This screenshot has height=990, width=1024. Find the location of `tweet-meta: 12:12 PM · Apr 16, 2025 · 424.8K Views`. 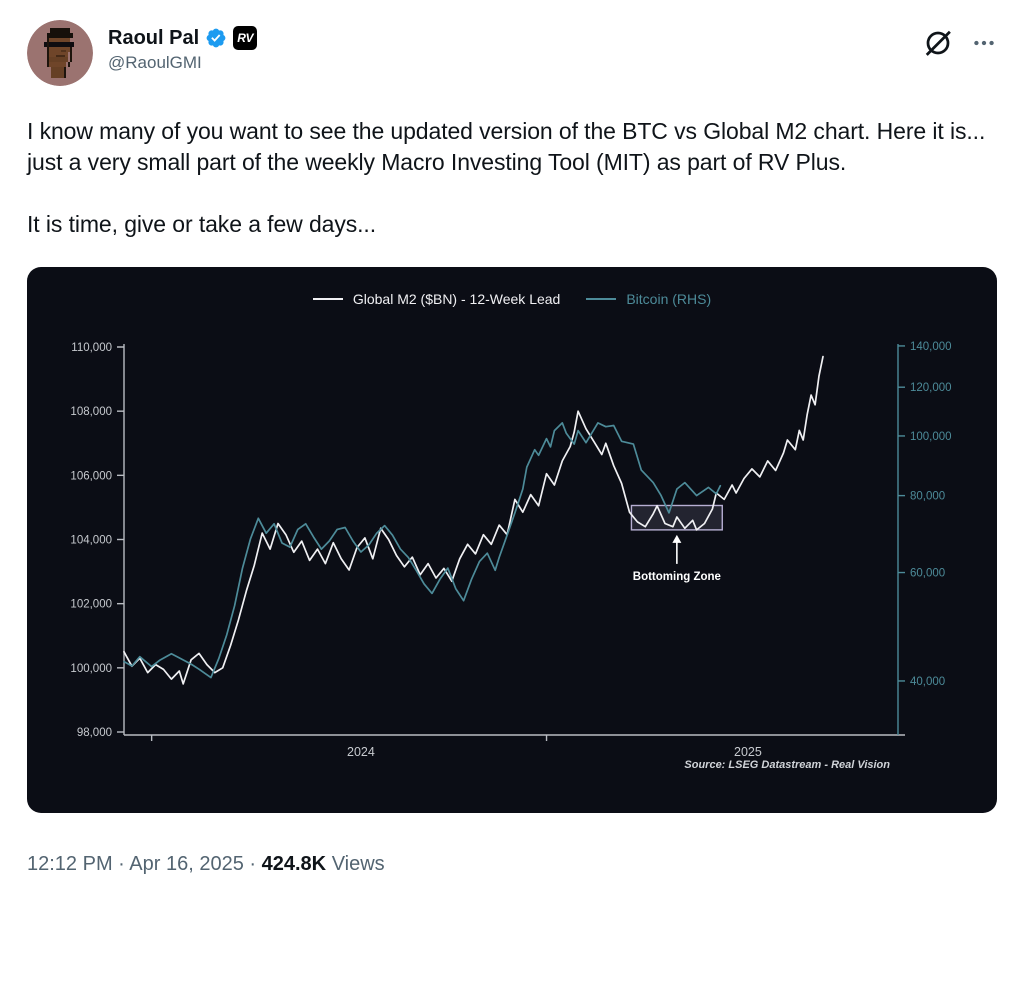

tweet-meta: 12:12 PM · Apr 16, 2025 · 424.8K Views is located at coordinates (206, 864).